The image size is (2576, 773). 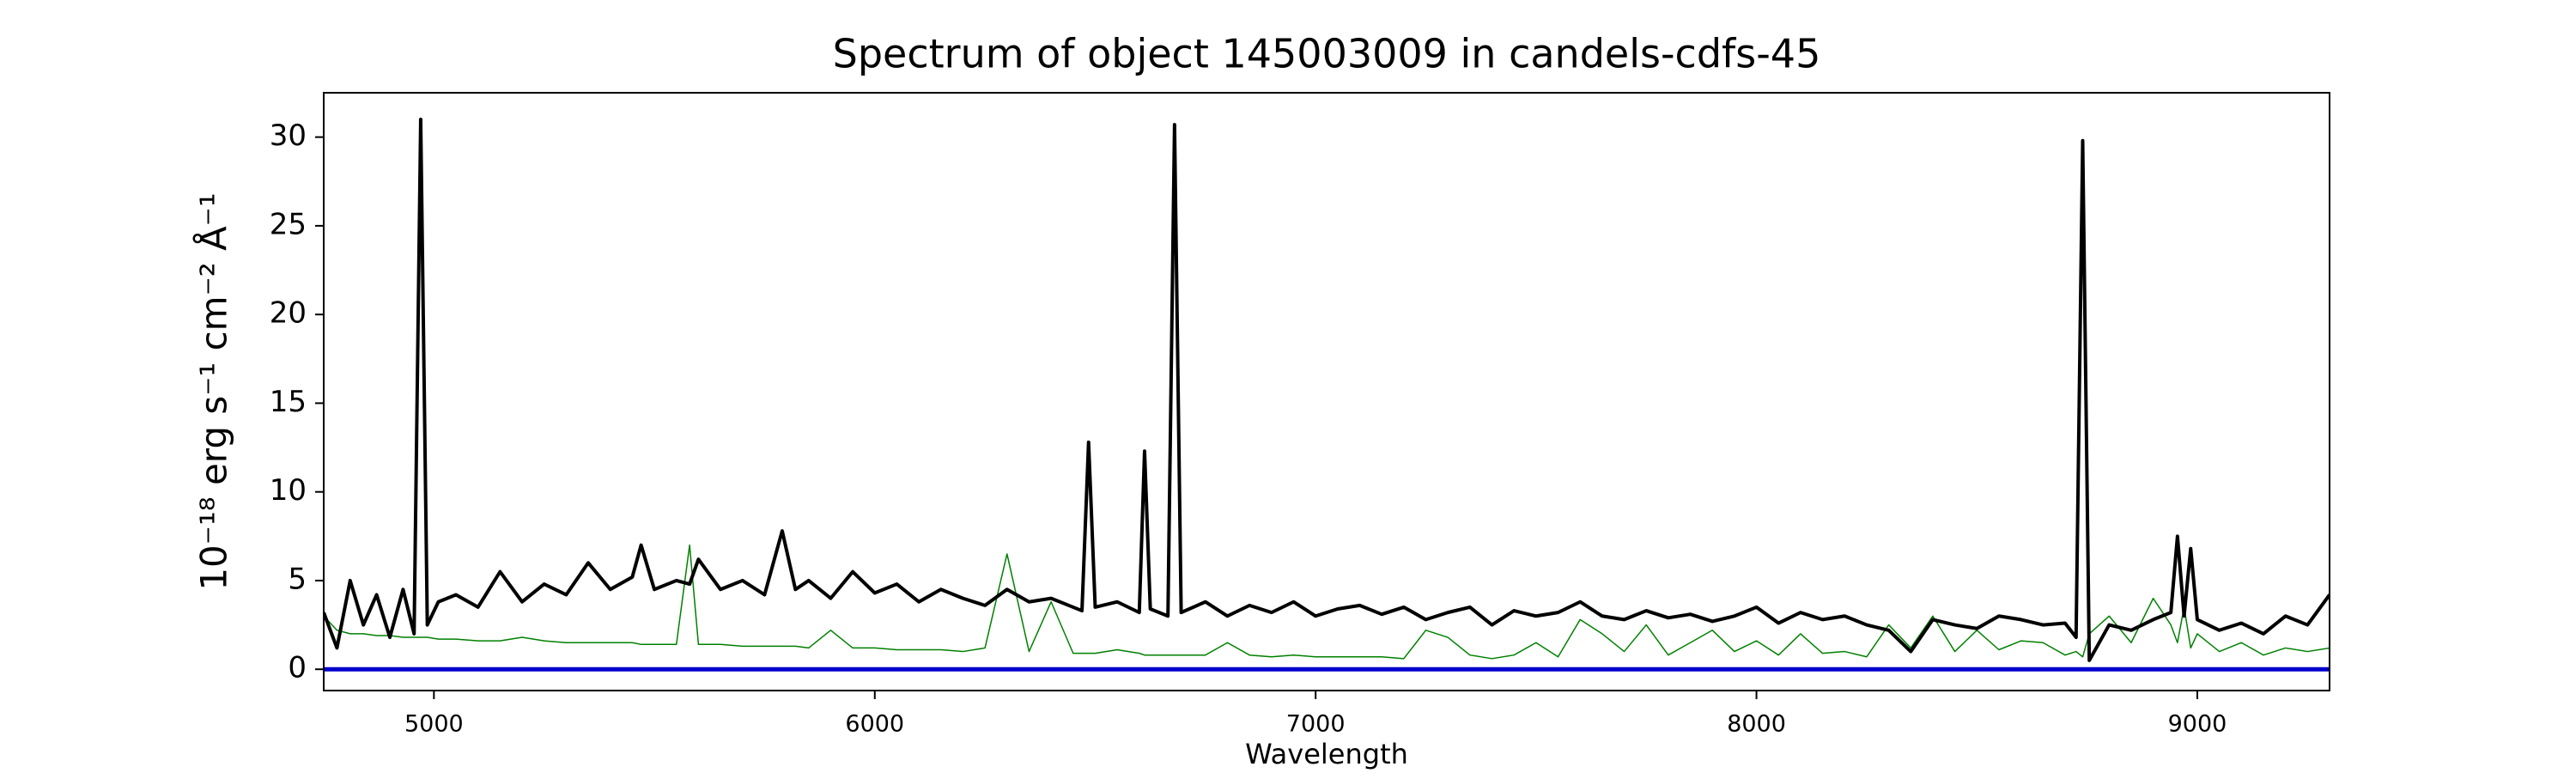 What do you see at coordinates (1756, 724) in the screenshot?
I see `x-tick-label: 8000` at bounding box center [1756, 724].